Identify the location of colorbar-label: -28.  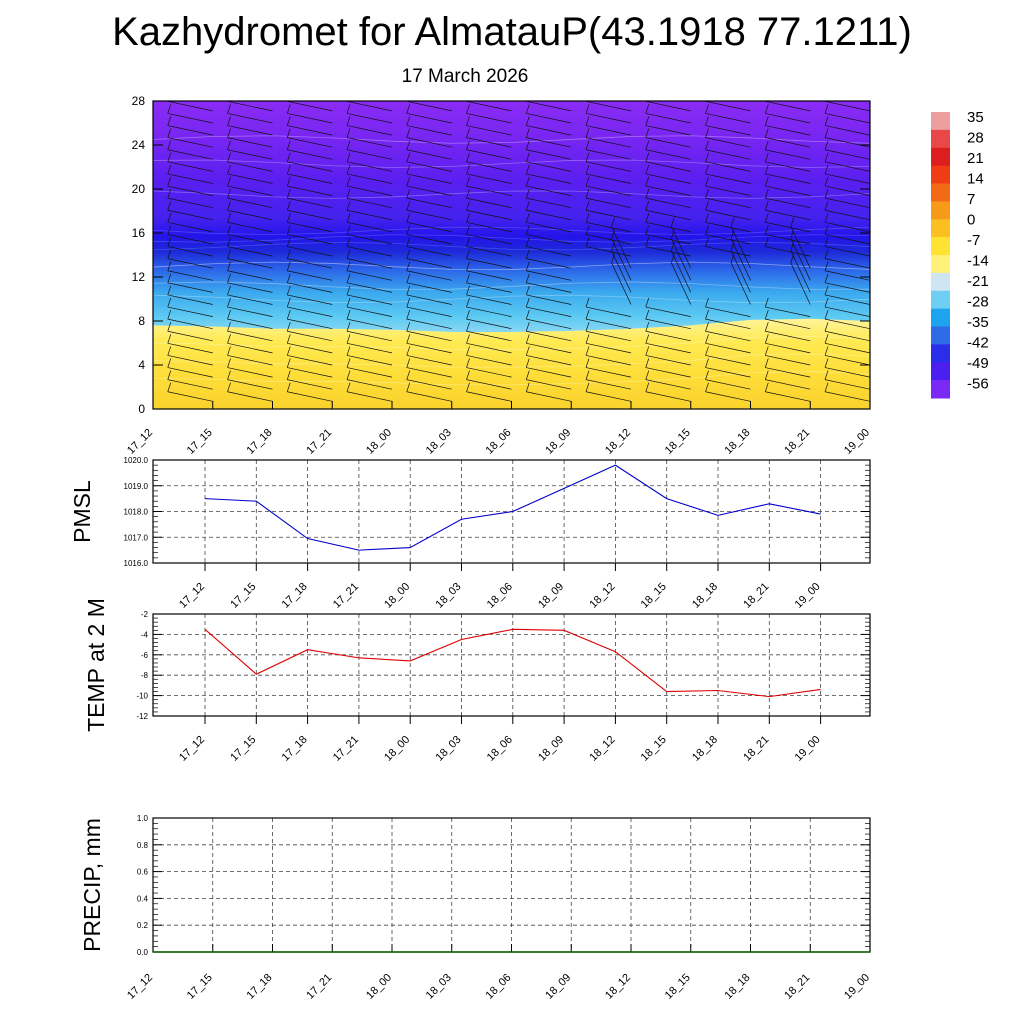
(978, 302).